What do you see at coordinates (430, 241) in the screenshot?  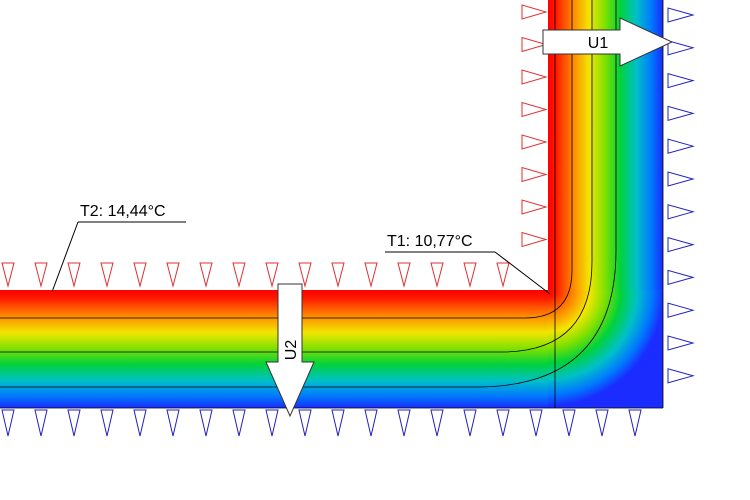 I see `t1-label: T1: 10,77°C` at bounding box center [430, 241].